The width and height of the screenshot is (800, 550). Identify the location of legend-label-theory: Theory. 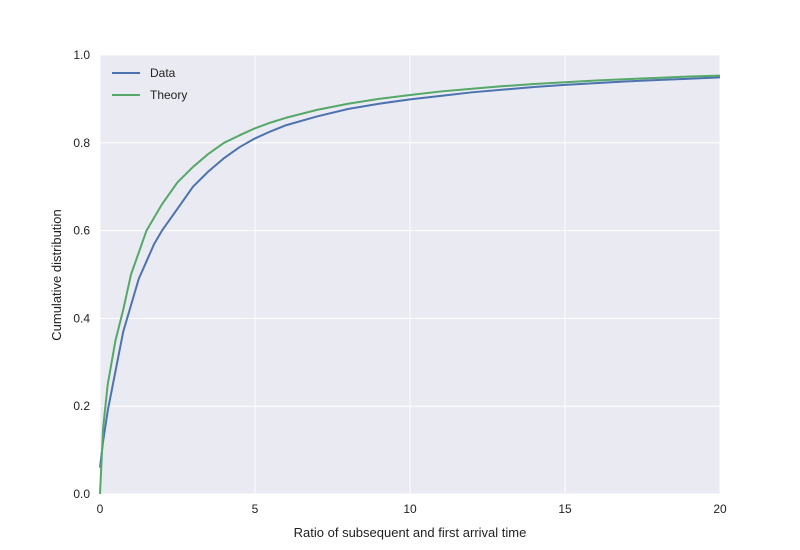
(168, 95).